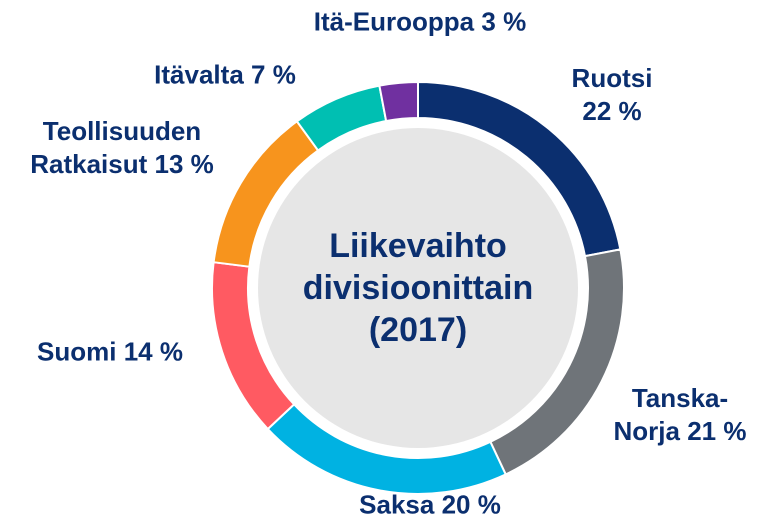  Describe the element at coordinates (184, 164) in the screenshot. I see `value-label: 13 %` at that location.